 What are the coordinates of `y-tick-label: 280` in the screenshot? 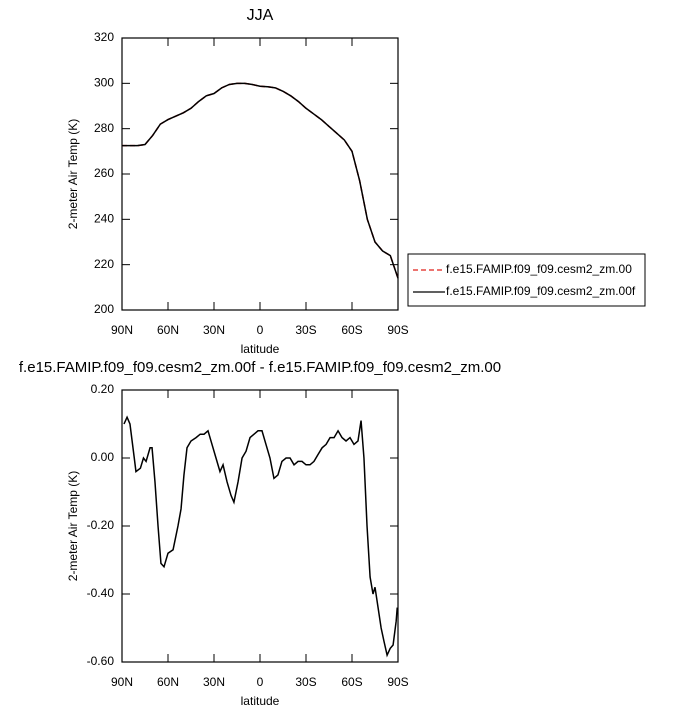 It's located at (104, 128).